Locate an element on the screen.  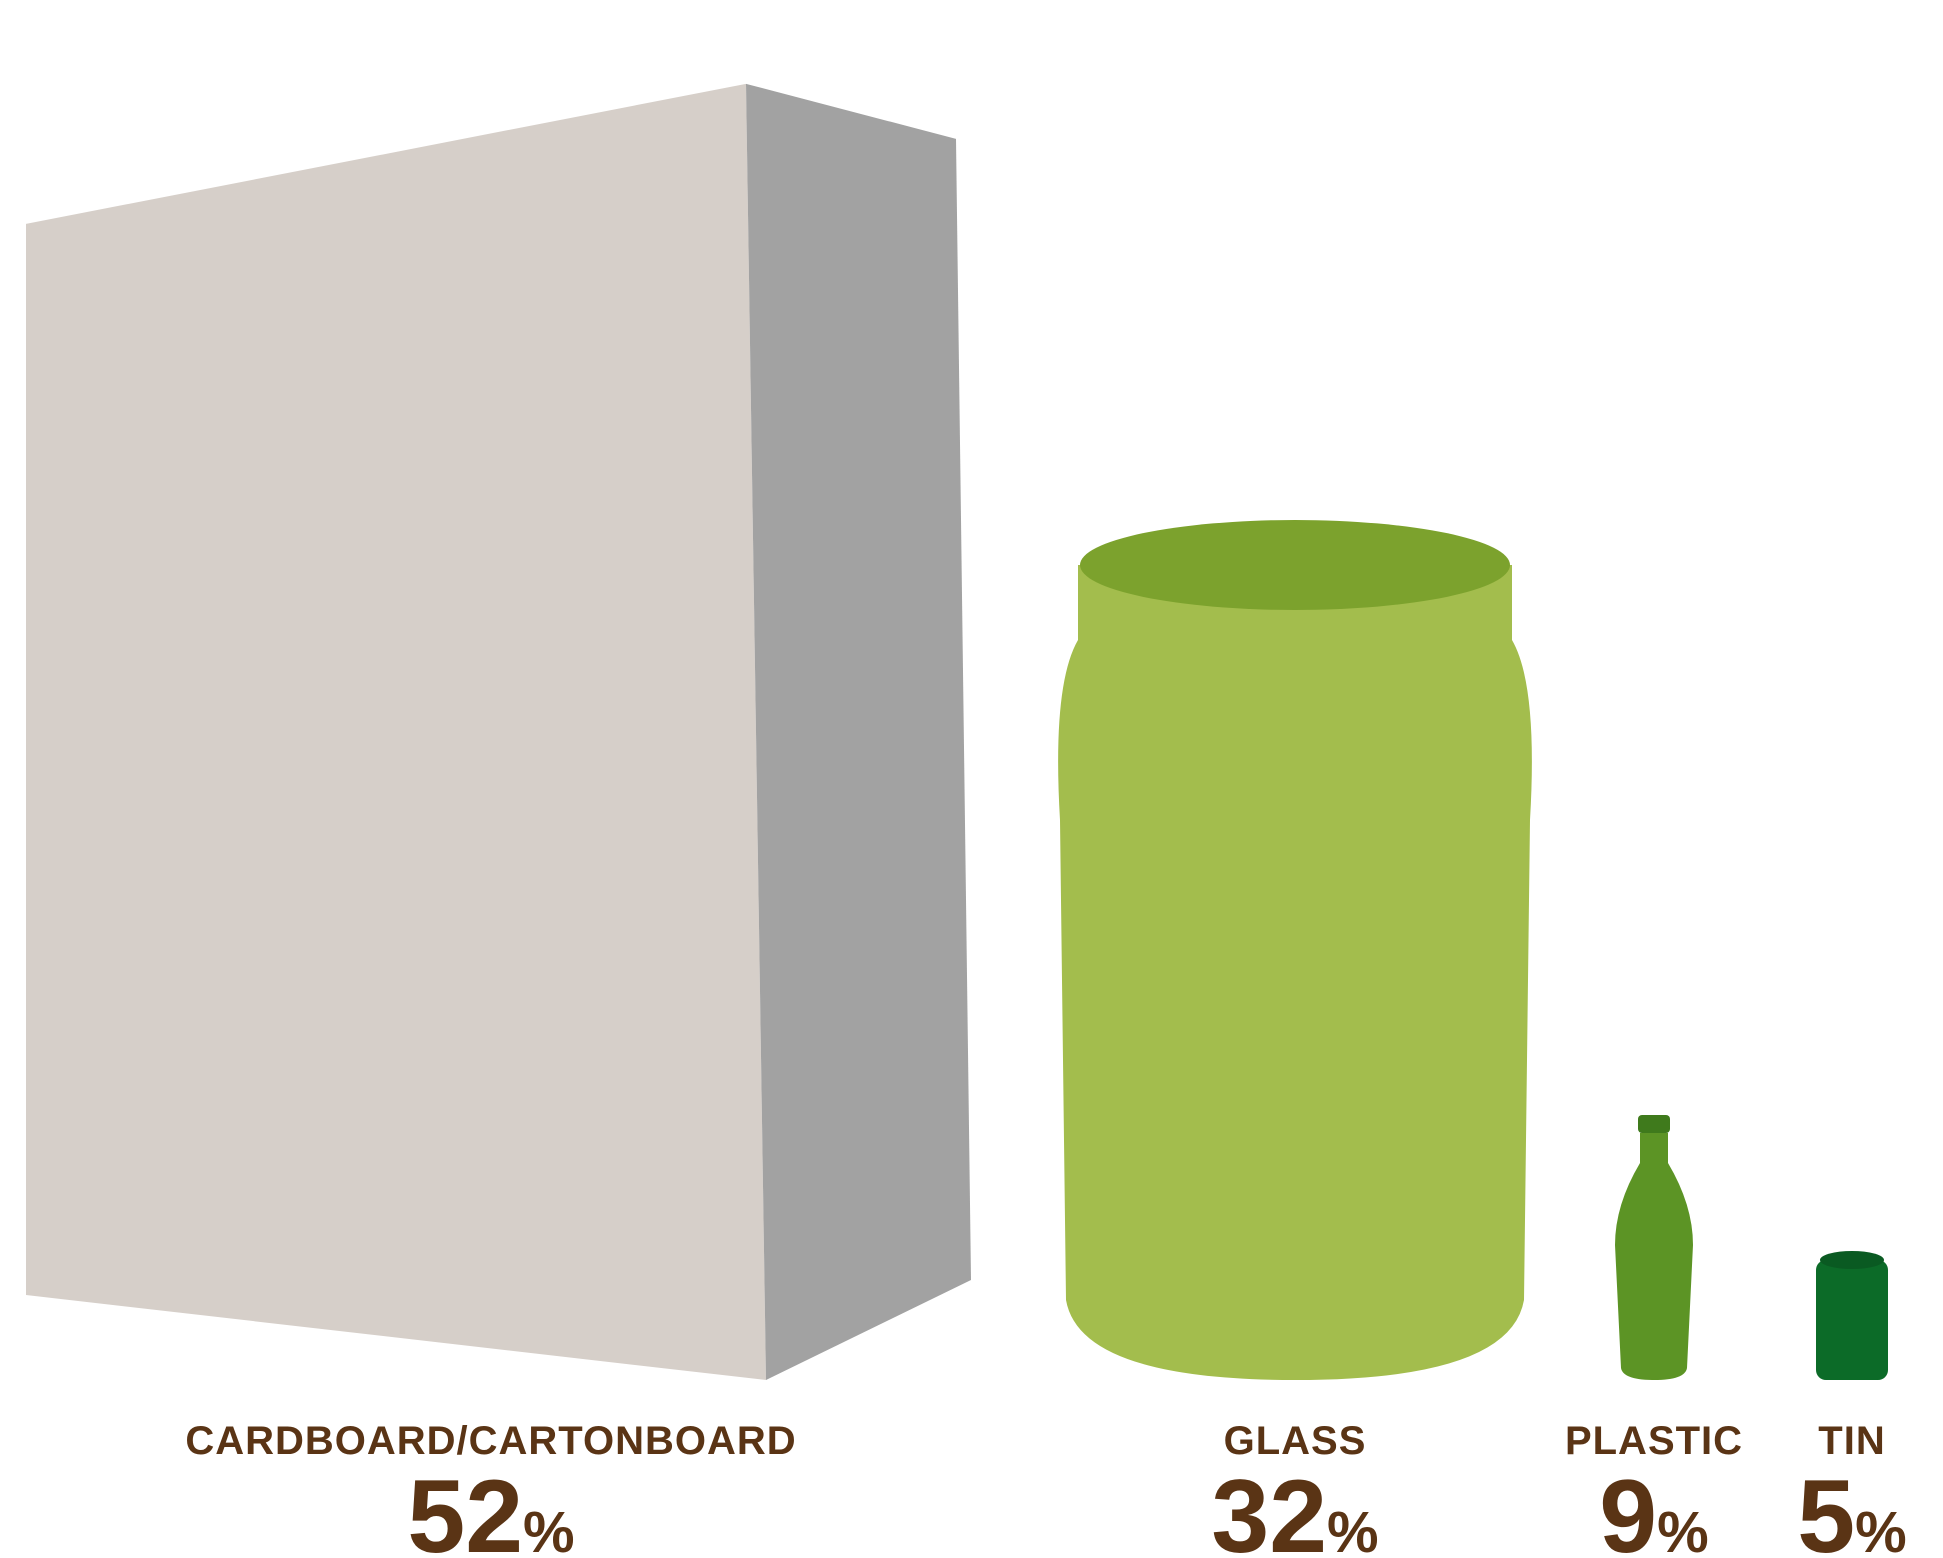
category-label-tin: TIN is located at coordinates (1851, 1441).